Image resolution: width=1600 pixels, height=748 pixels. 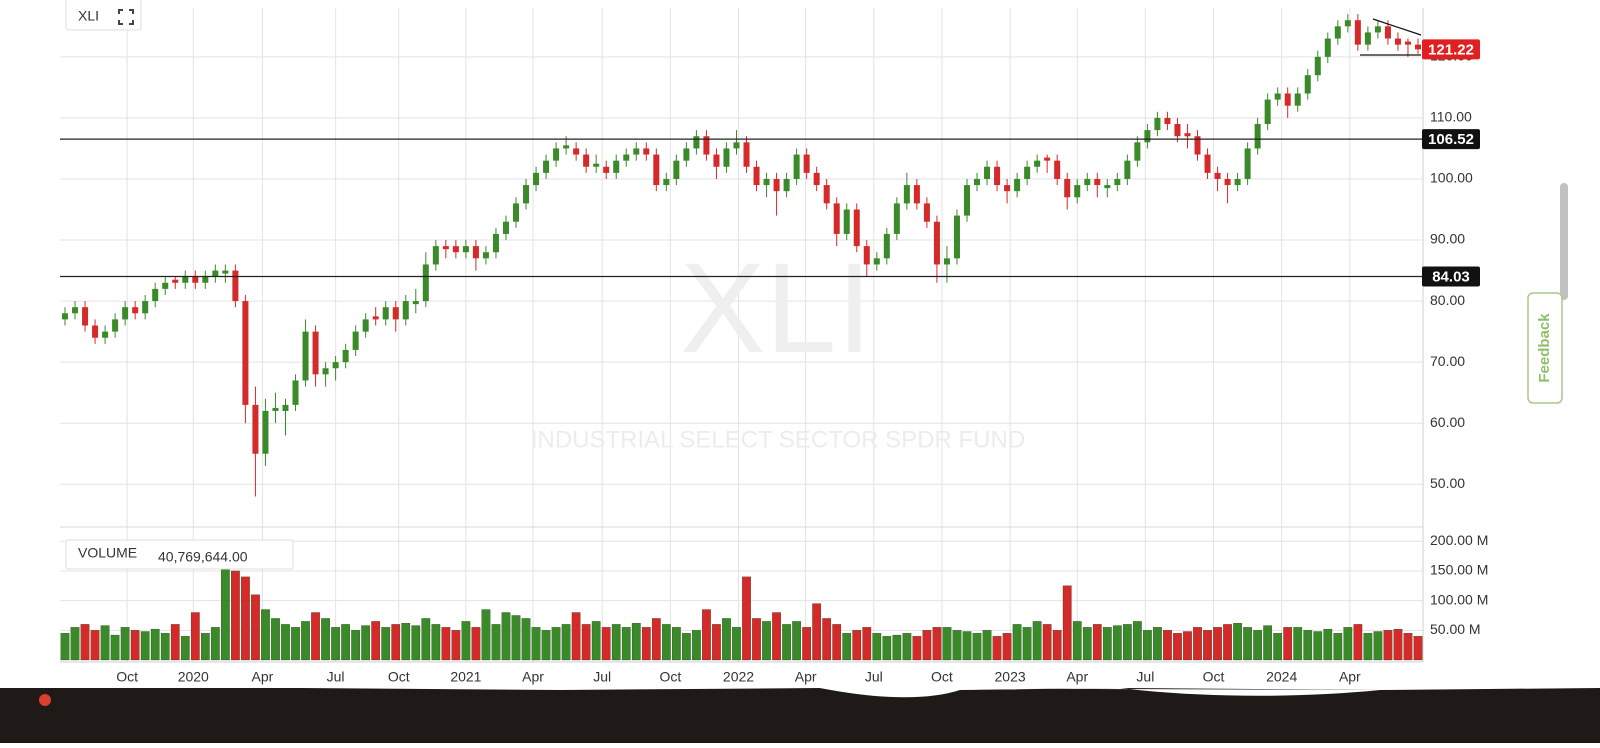 I want to click on bottom-bar, so click(x=800, y=715).